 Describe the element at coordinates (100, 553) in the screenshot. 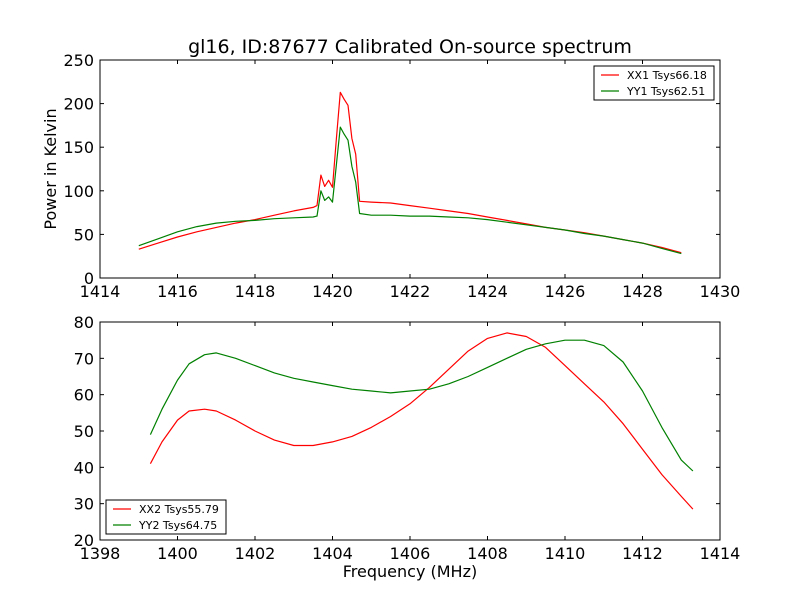

I see `x-tick-label: 1398` at that location.